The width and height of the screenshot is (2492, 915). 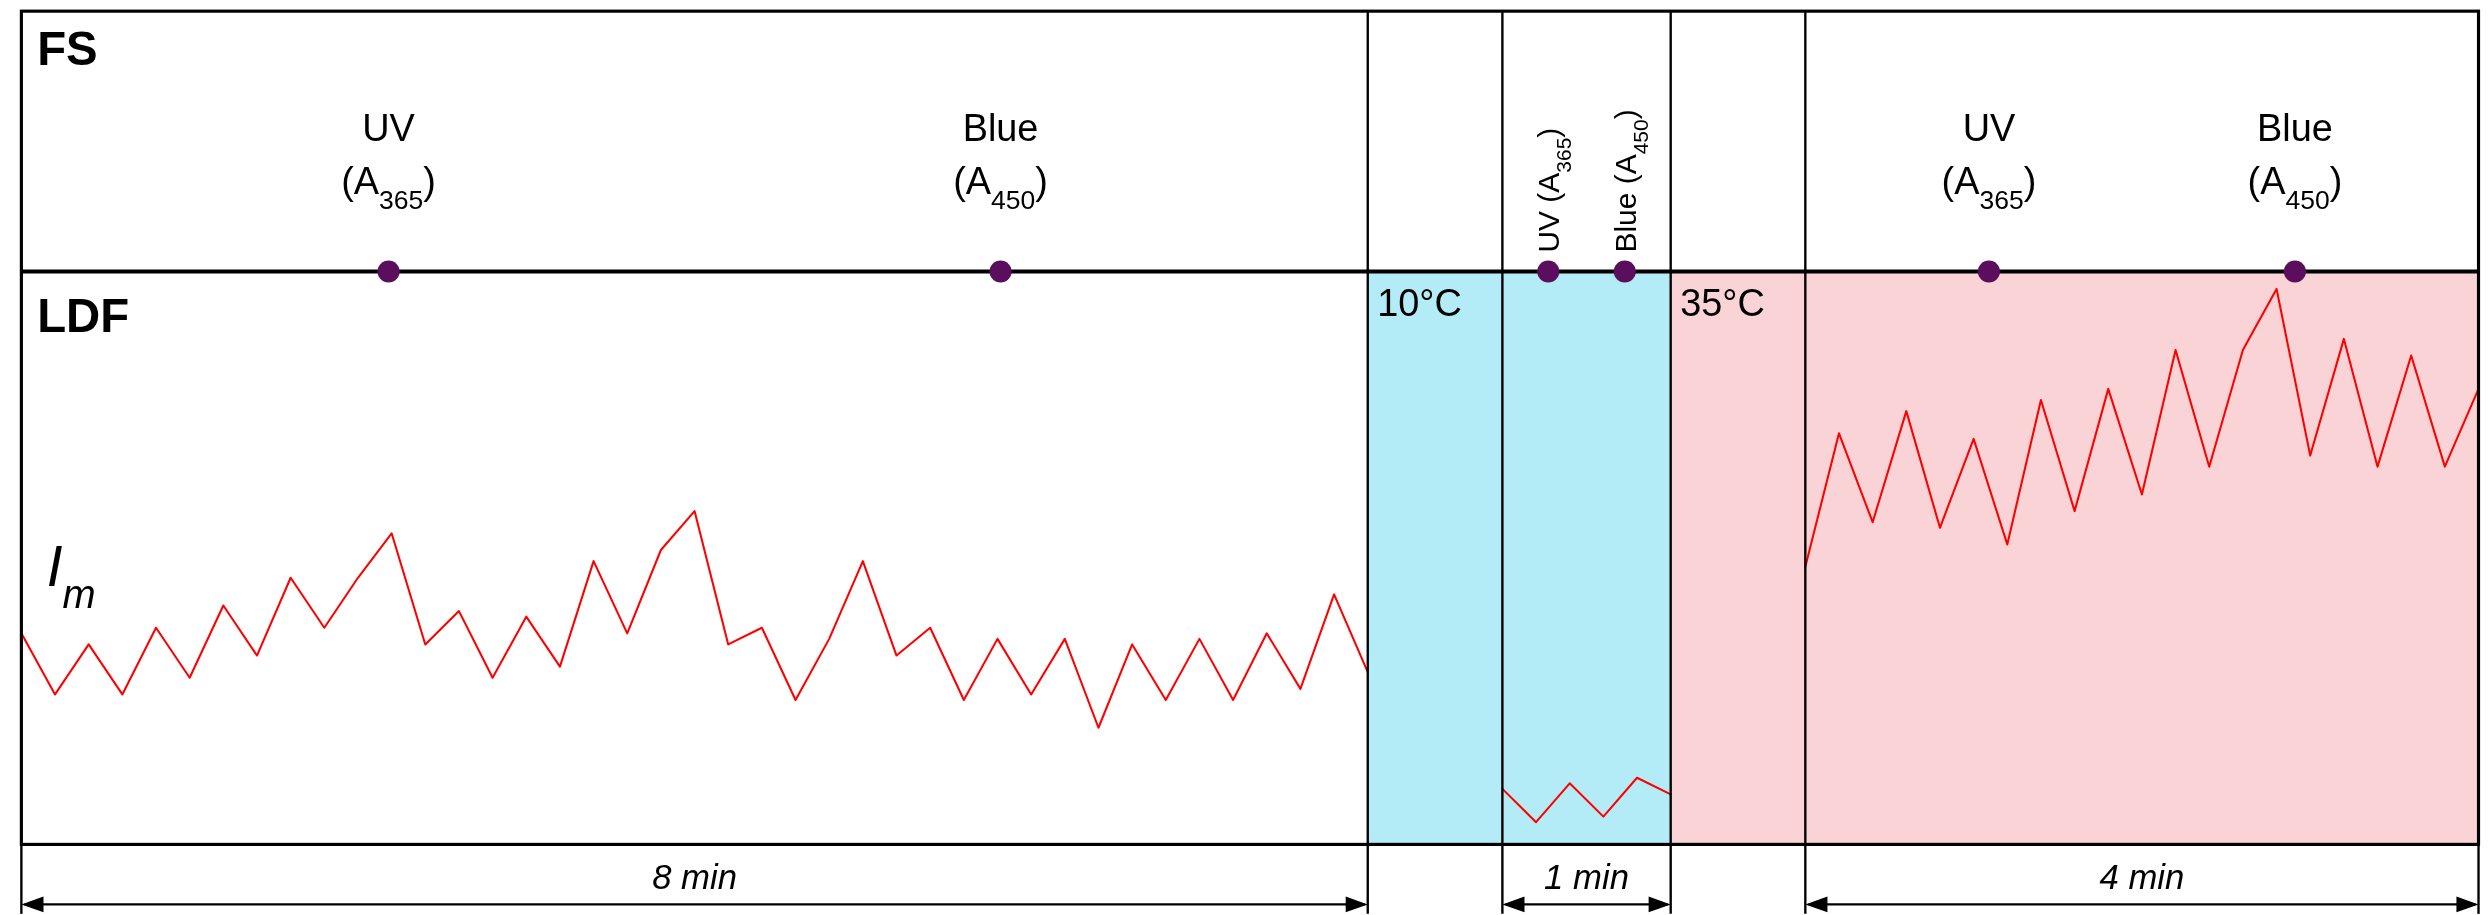 I want to click on text: 4 min, so click(x=2142, y=876).